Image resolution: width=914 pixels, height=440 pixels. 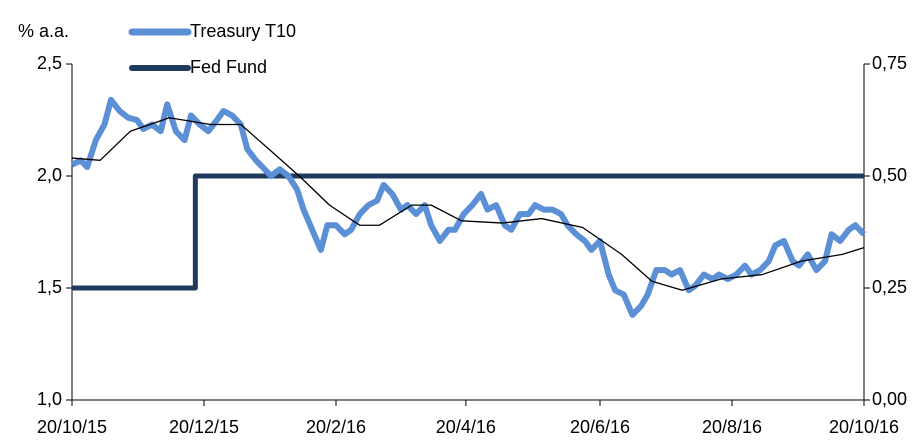 I want to click on x-tick-label: 20/4/16, so click(x=466, y=427).